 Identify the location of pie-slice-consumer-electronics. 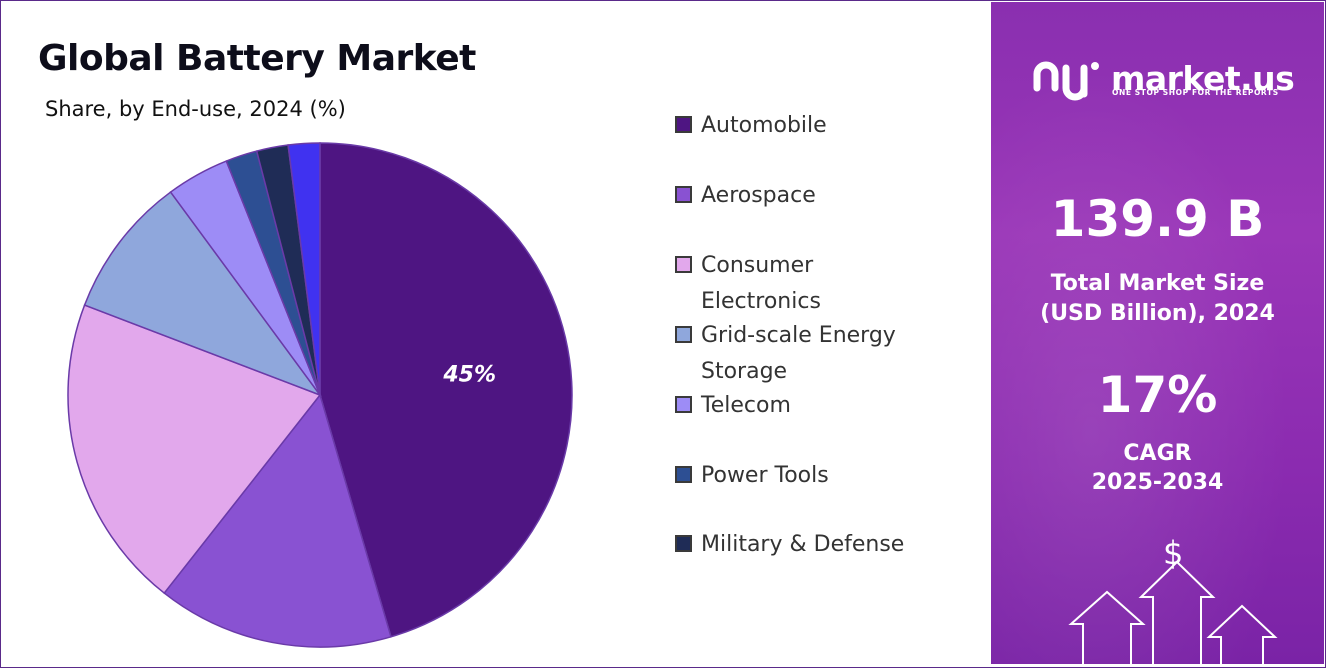
(194, 449).